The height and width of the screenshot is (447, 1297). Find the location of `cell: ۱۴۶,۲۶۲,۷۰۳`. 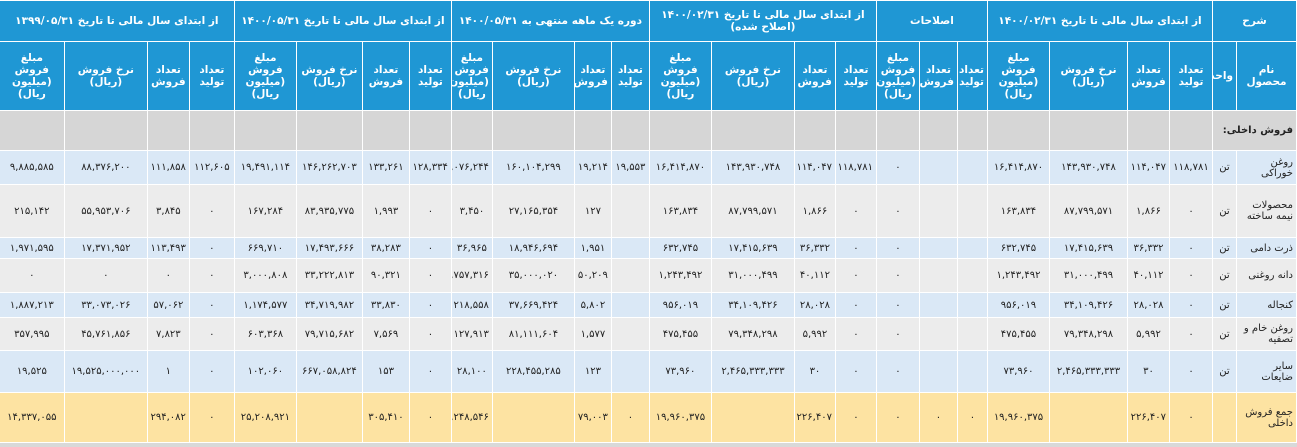

cell: ۱۴۶,۲۶۲,۷۰۳ is located at coordinates (329, 167).